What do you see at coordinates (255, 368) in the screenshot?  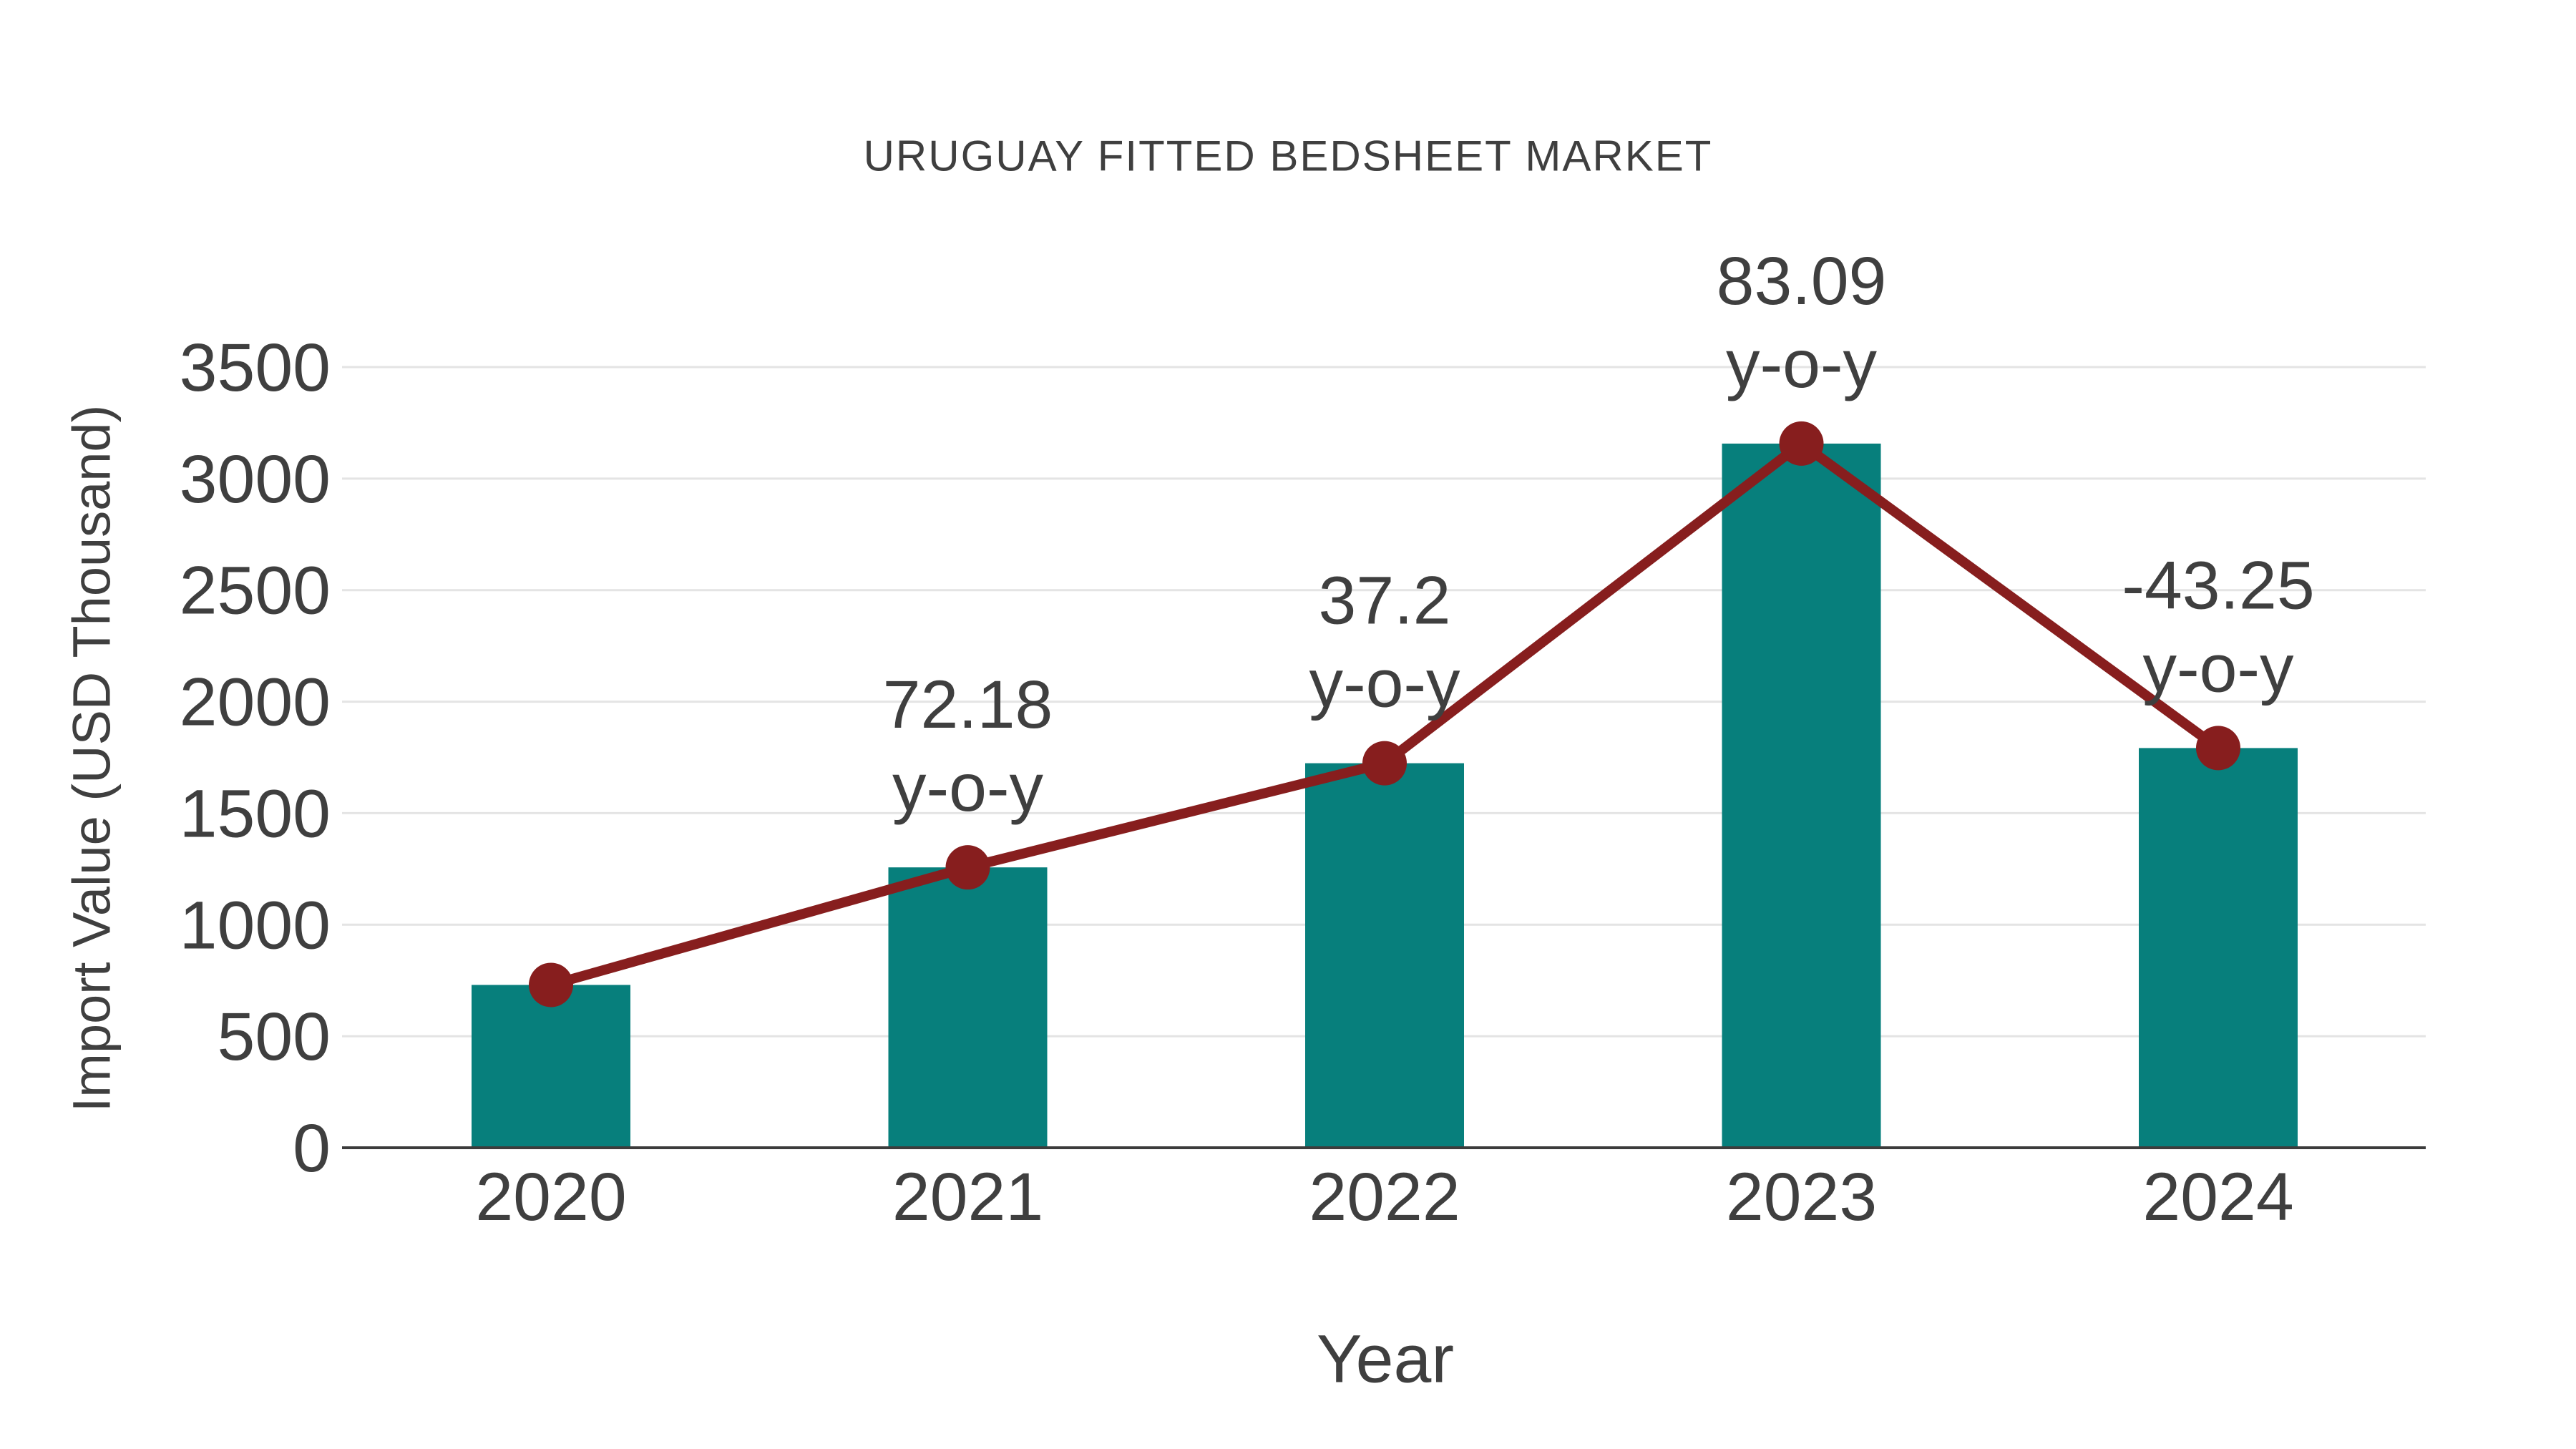 I see `y-tick-label-3500: 3500` at bounding box center [255, 368].